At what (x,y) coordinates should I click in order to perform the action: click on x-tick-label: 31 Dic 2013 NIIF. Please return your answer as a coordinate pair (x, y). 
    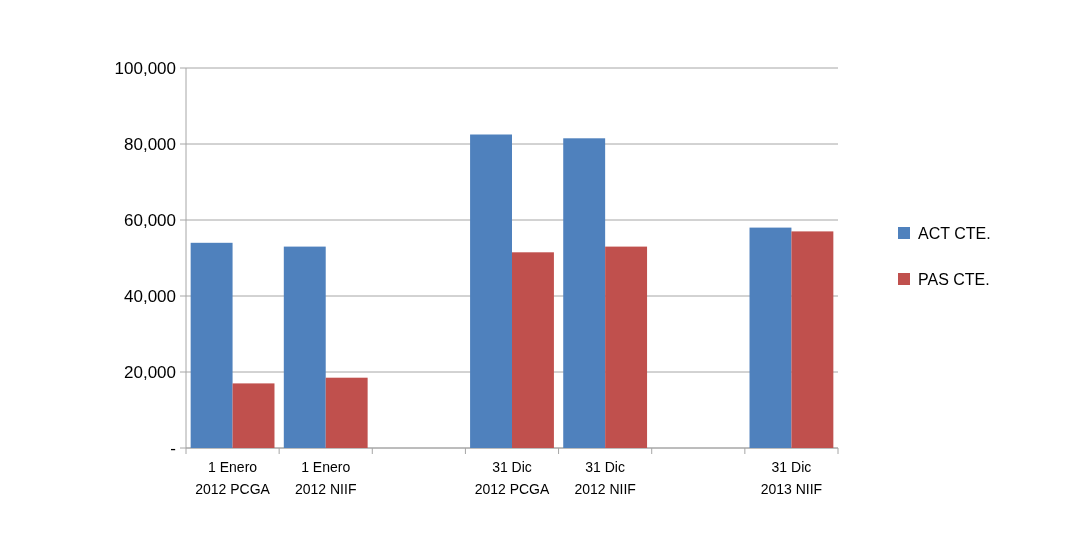
    Looking at the image, I should click on (791, 478).